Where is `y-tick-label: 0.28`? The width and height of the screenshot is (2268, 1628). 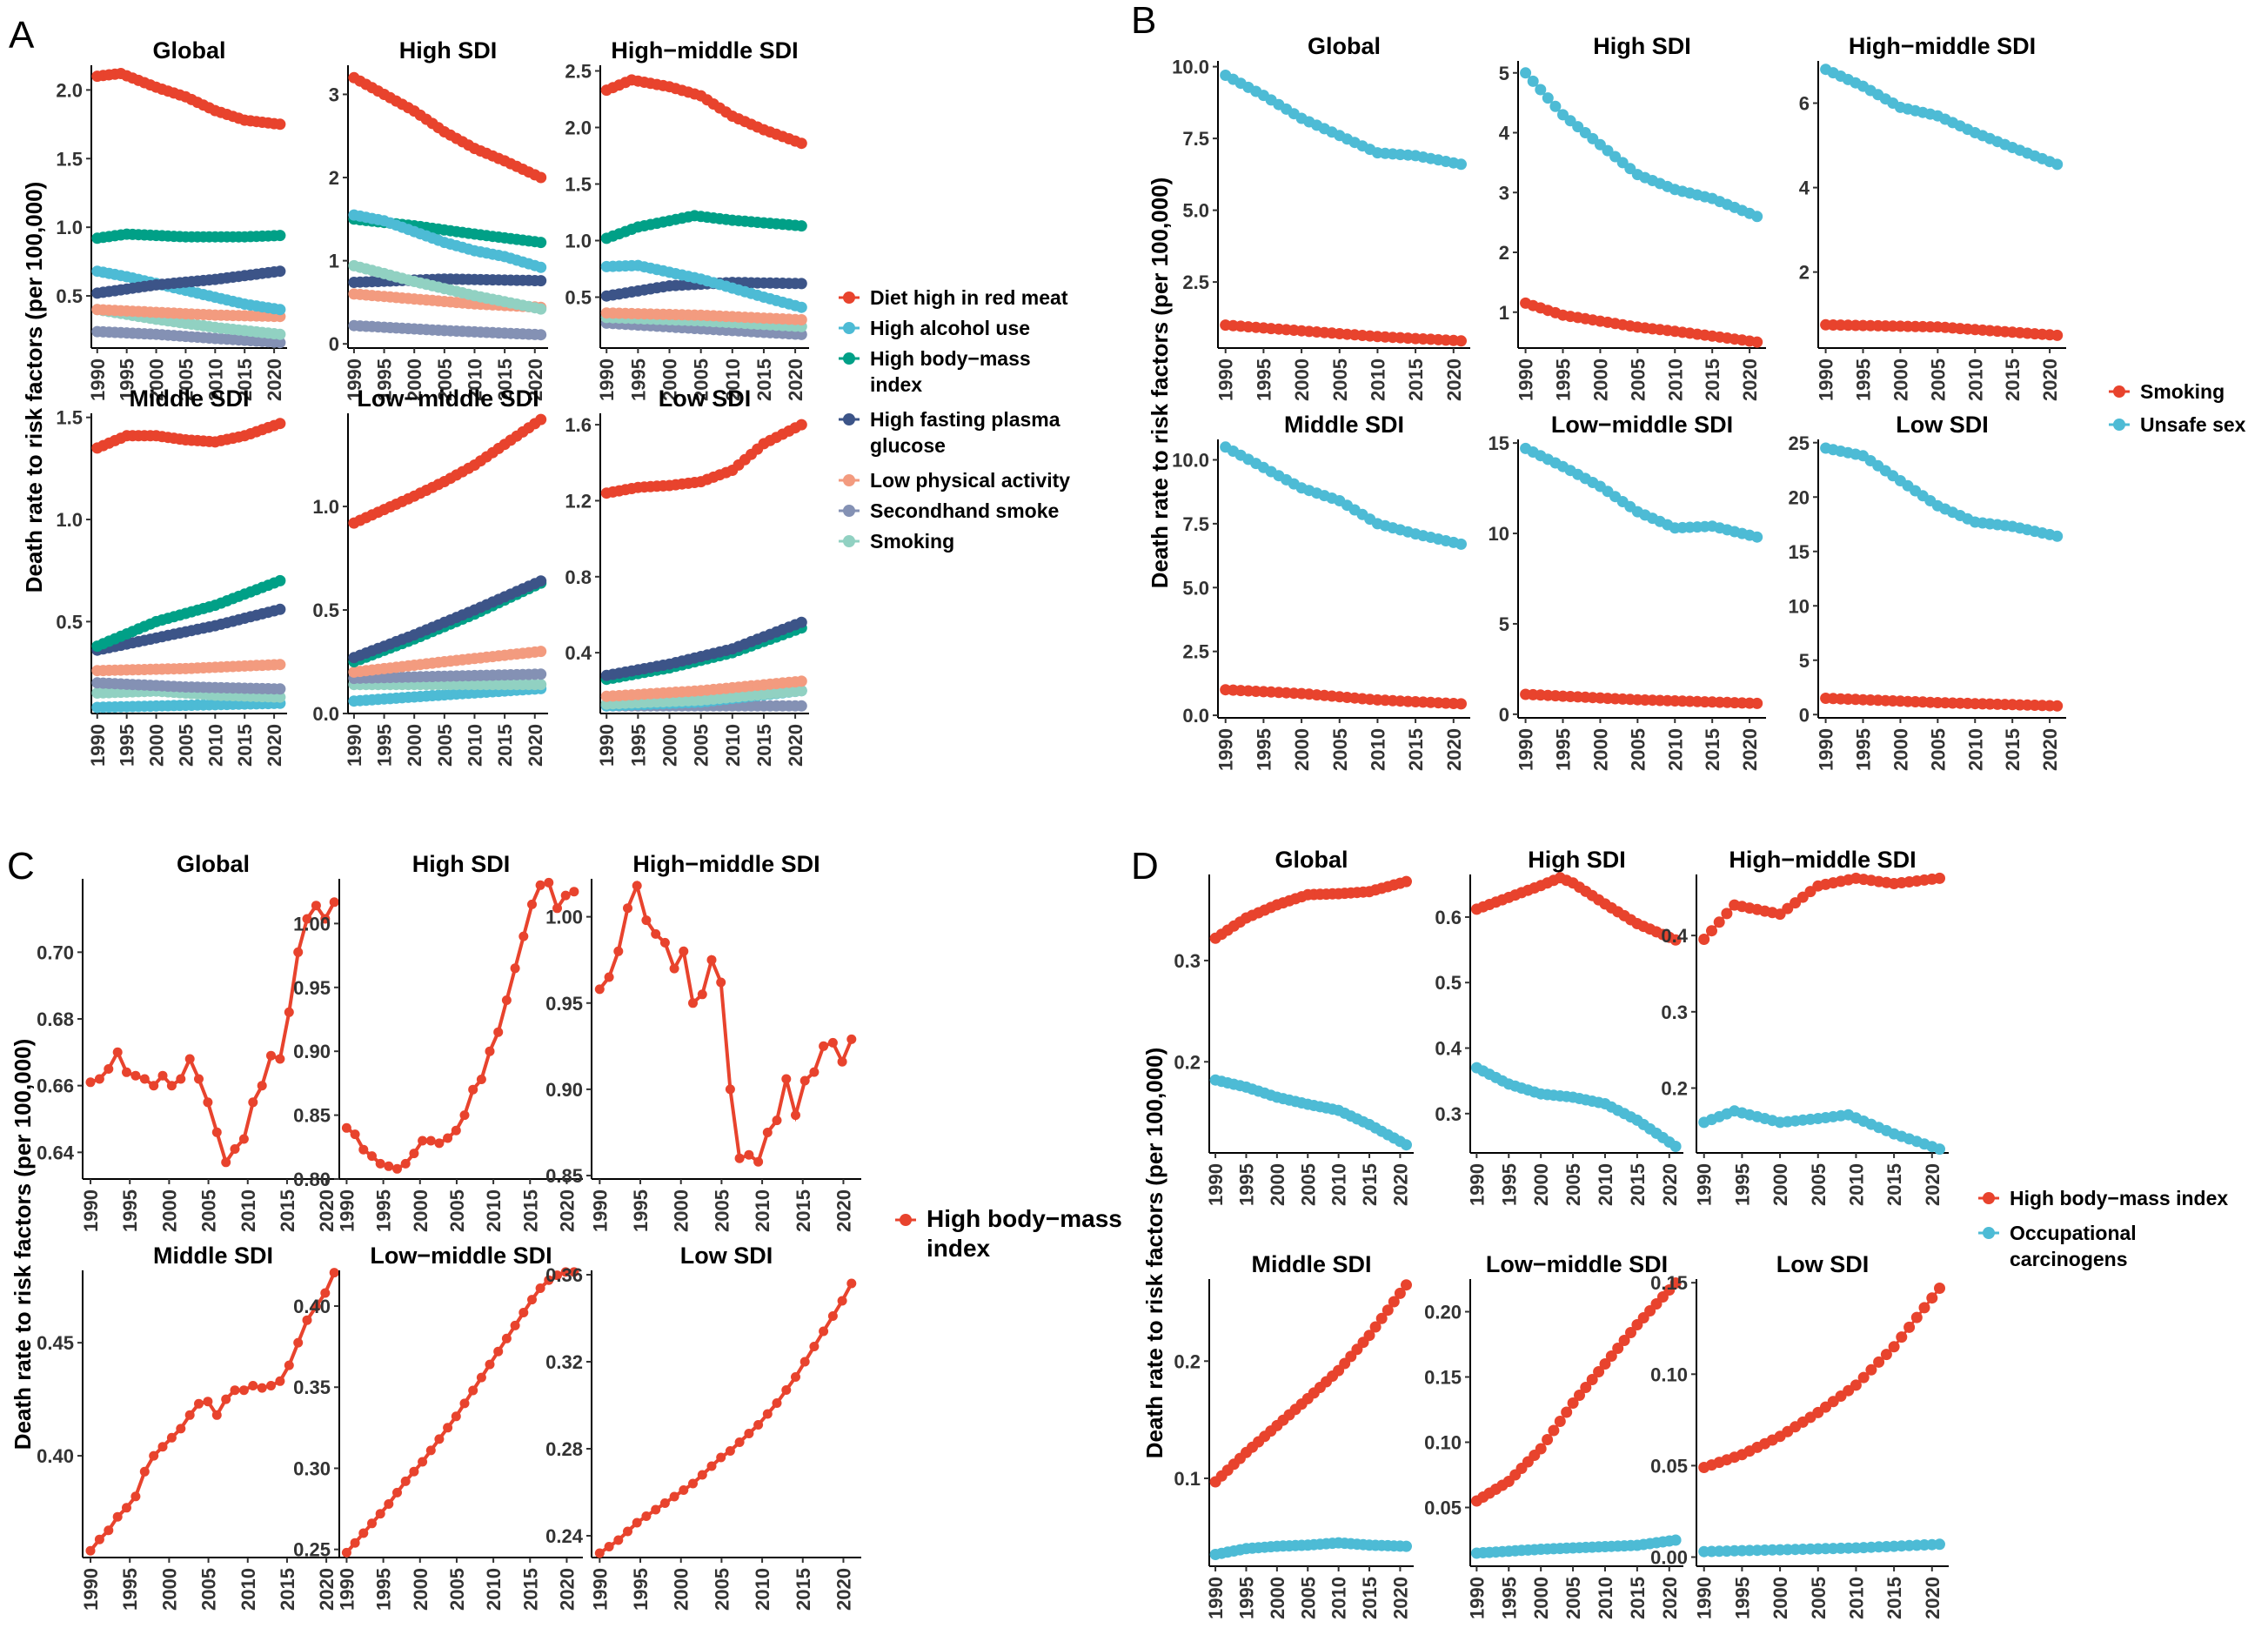
y-tick-label: 0.28 is located at coordinates (564, 1449).